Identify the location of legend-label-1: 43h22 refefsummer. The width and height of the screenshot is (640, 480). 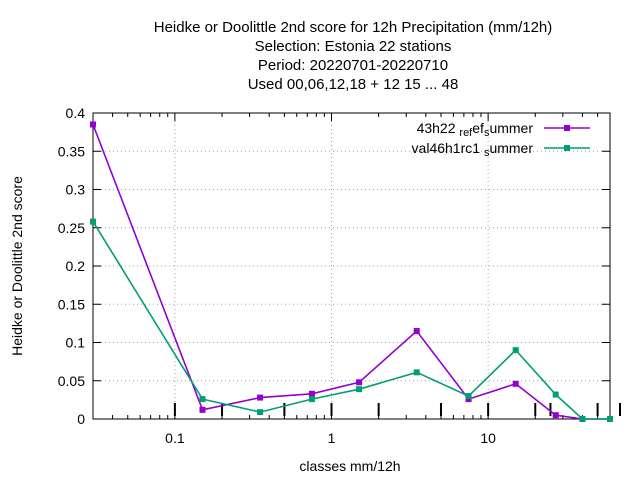
(475, 129).